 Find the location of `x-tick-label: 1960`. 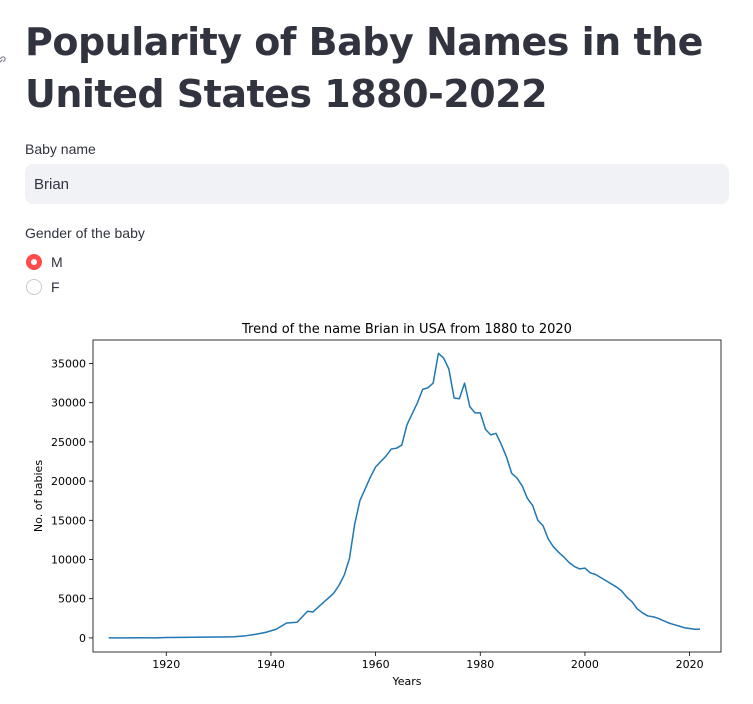

x-tick-label: 1960 is located at coordinates (376, 664).